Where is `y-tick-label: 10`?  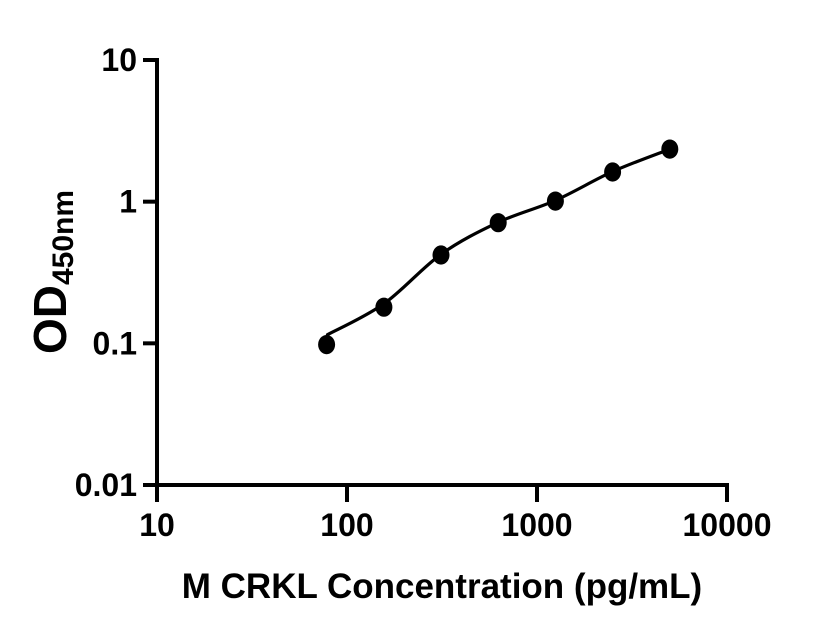 y-tick-label: 10 is located at coordinates (119, 60).